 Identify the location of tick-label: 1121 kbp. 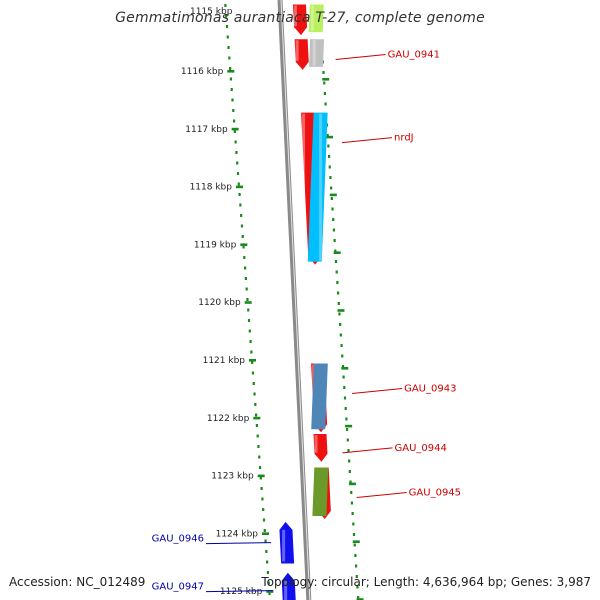
(224, 361).